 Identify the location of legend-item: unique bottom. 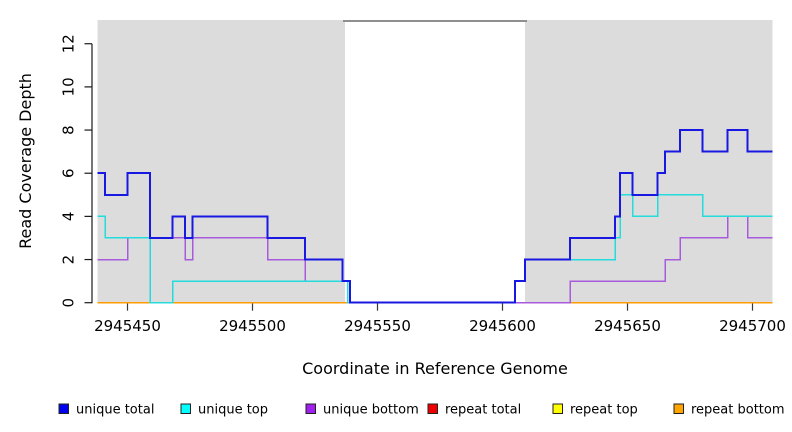
(362, 410).